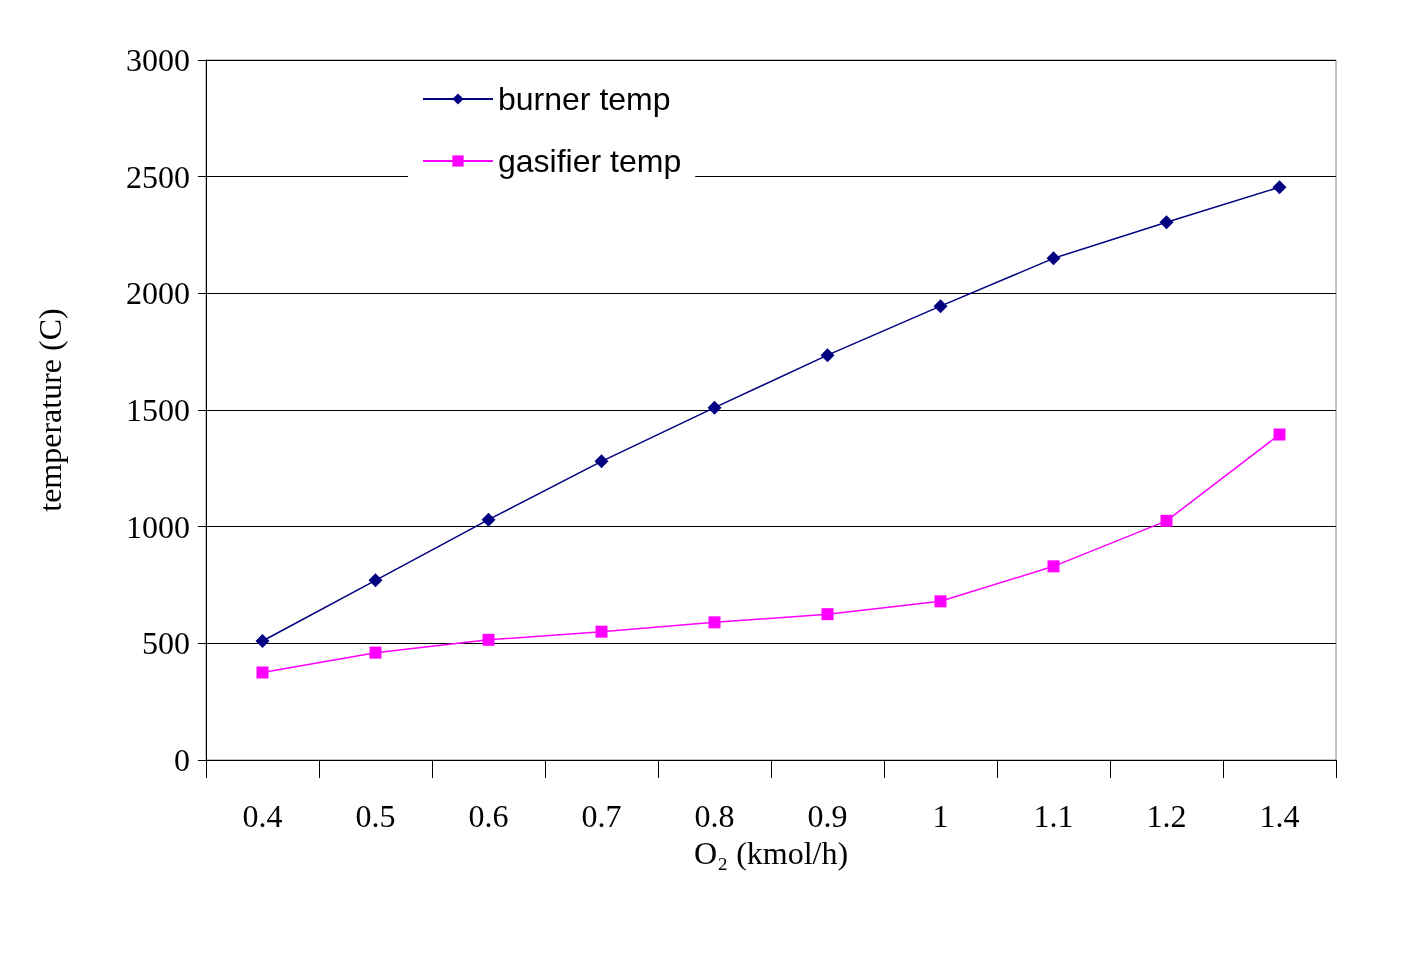 Image resolution: width=1408 pixels, height=958 pixels. Describe the element at coordinates (827, 816) in the screenshot. I see `x-tick-label: 0.9` at that location.